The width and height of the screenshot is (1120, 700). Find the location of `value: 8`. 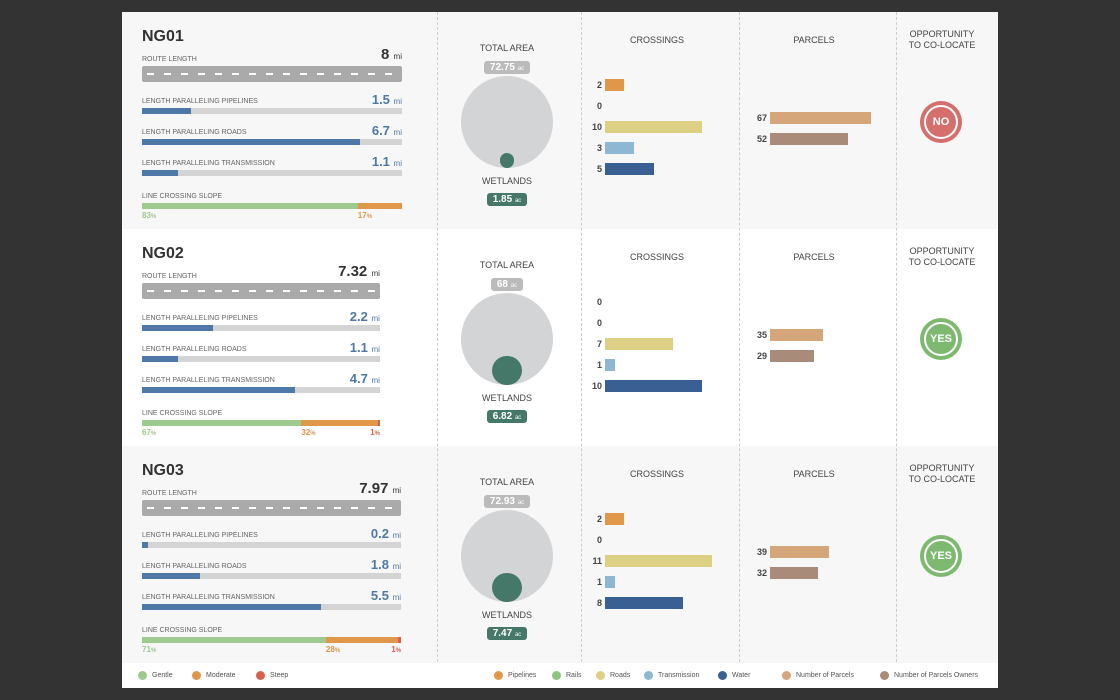

value: 8 is located at coordinates (385, 54).